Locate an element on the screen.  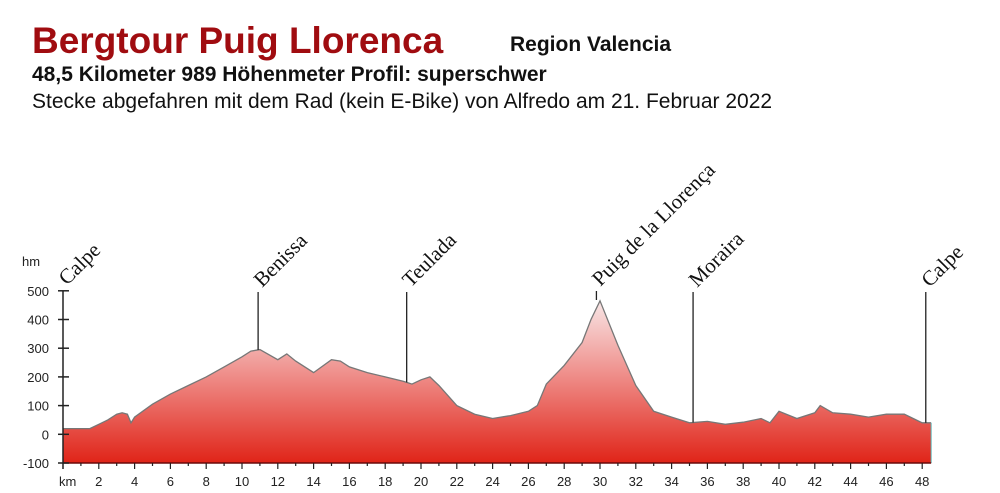
x-tick-label: 2 is located at coordinates (98, 481).